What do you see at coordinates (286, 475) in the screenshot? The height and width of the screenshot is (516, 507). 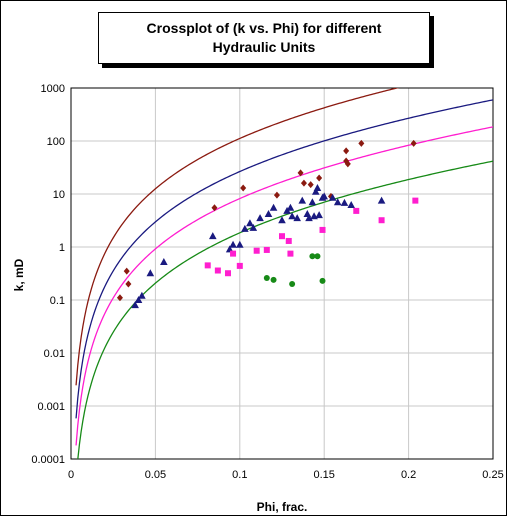 I see `x-tick-labels: 0 0.05 0.1 0.15 0.2 0.25` at bounding box center [286, 475].